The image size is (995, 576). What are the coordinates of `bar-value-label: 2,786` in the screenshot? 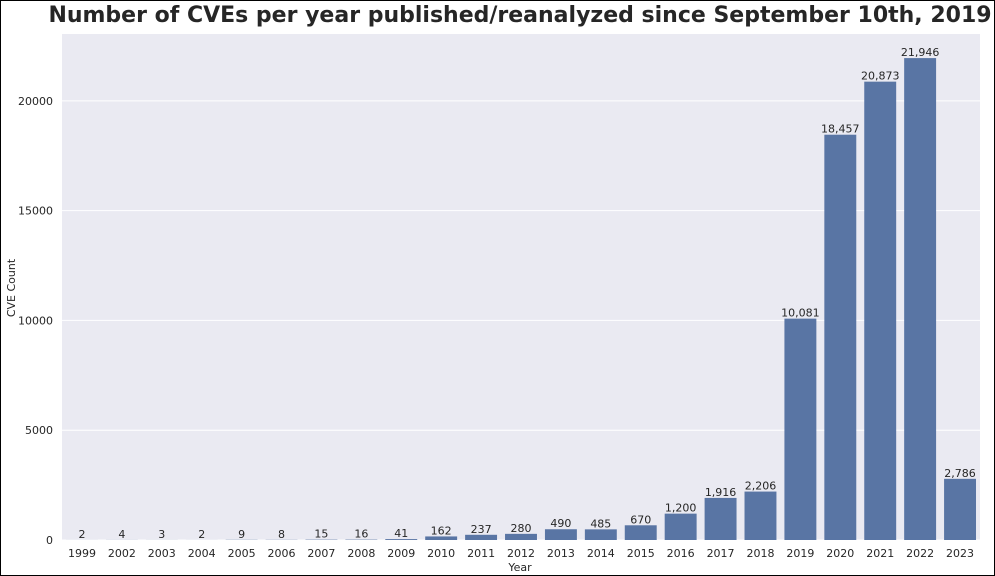 It's located at (960, 473).